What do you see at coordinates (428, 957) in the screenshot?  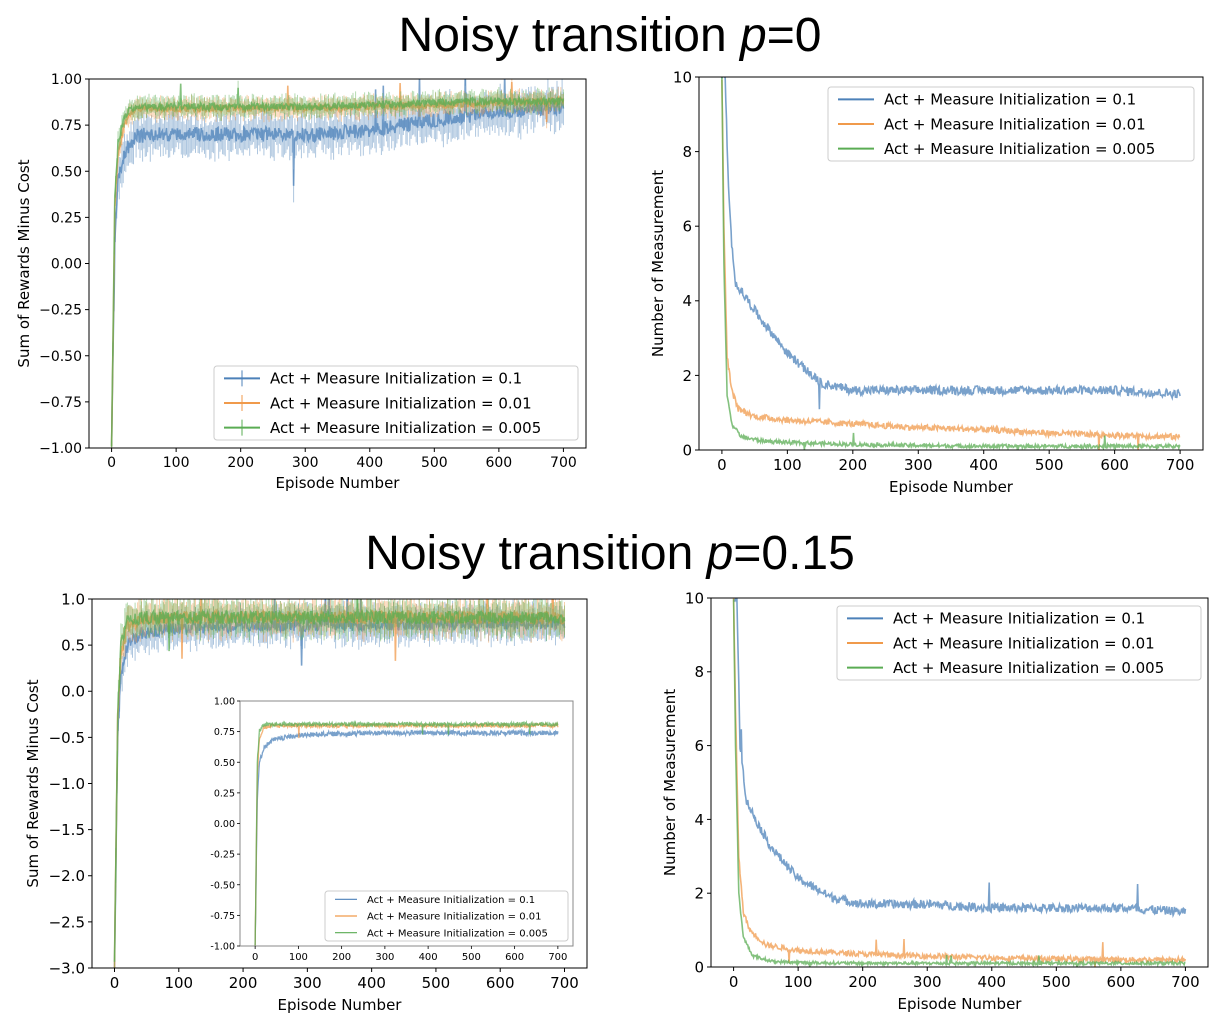 I see `chart-bottom-left-inset-xtick-label-4: 400` at bounding box center [428, 957].